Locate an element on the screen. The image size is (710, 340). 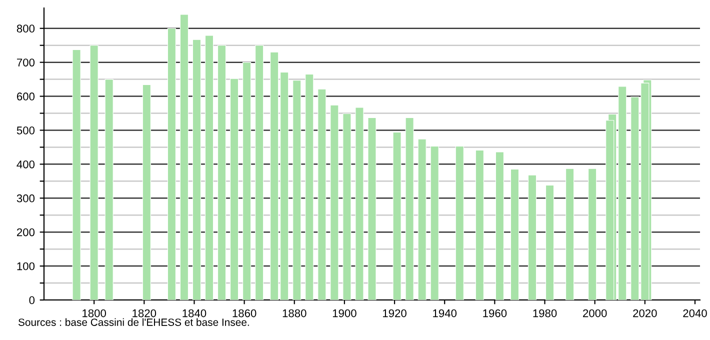
y-tick-label: 600 is located at coordinates (26, 96).